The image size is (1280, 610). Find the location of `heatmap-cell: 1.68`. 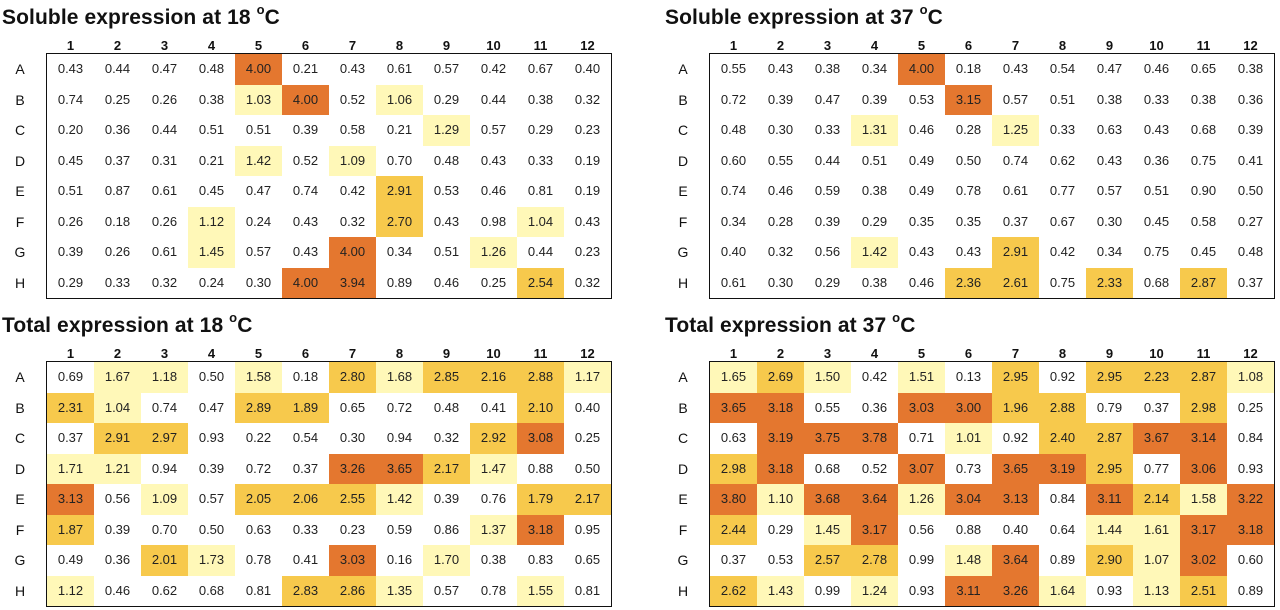

heatmap-cell: 1.68 is located at coordinates (399, 377).